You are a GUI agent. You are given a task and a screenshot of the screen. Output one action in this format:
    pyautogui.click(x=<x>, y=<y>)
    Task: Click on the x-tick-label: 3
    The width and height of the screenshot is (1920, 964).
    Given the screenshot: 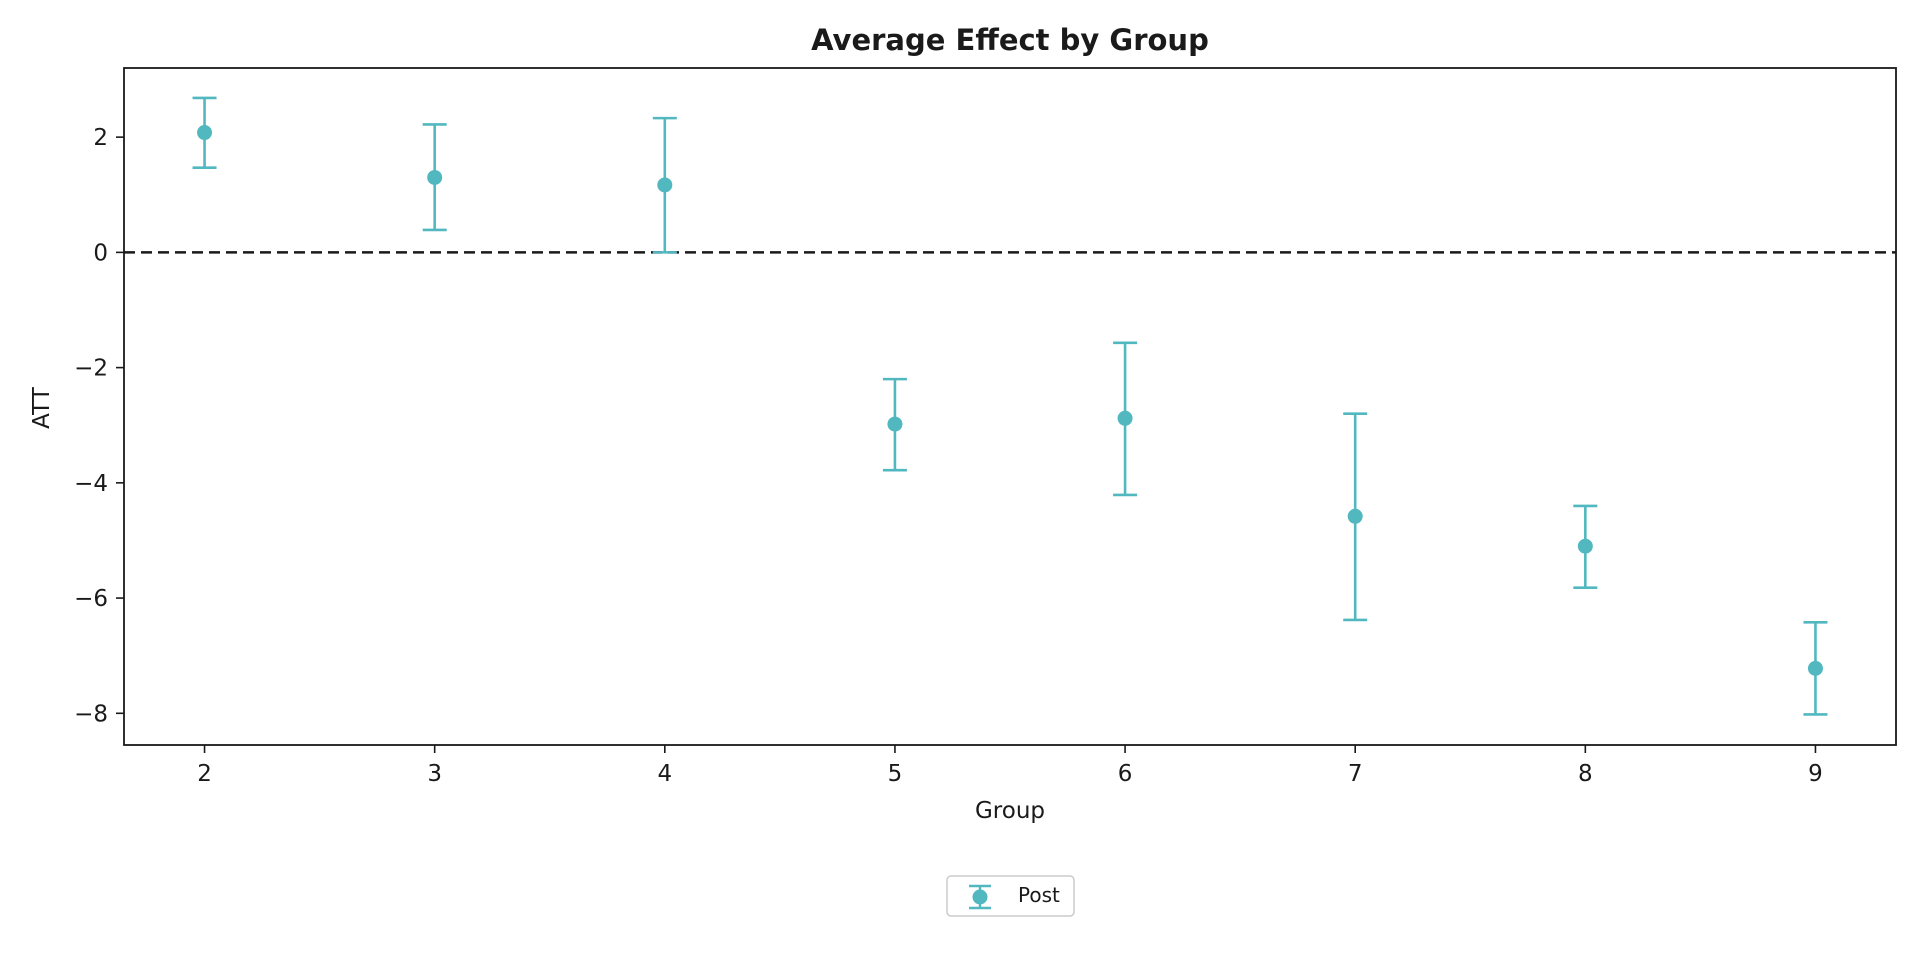 What is the action you would take?
    pyautogui.click(x=434, y=774)
    